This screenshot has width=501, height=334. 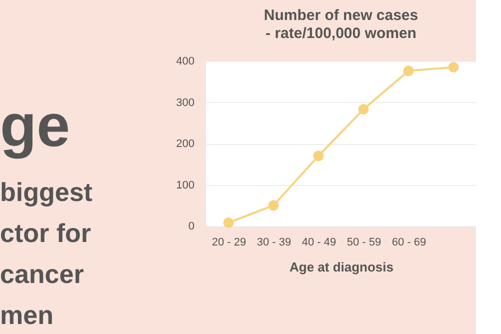 I want to click on y-tick-label: 0, so click(x=191, y=226).